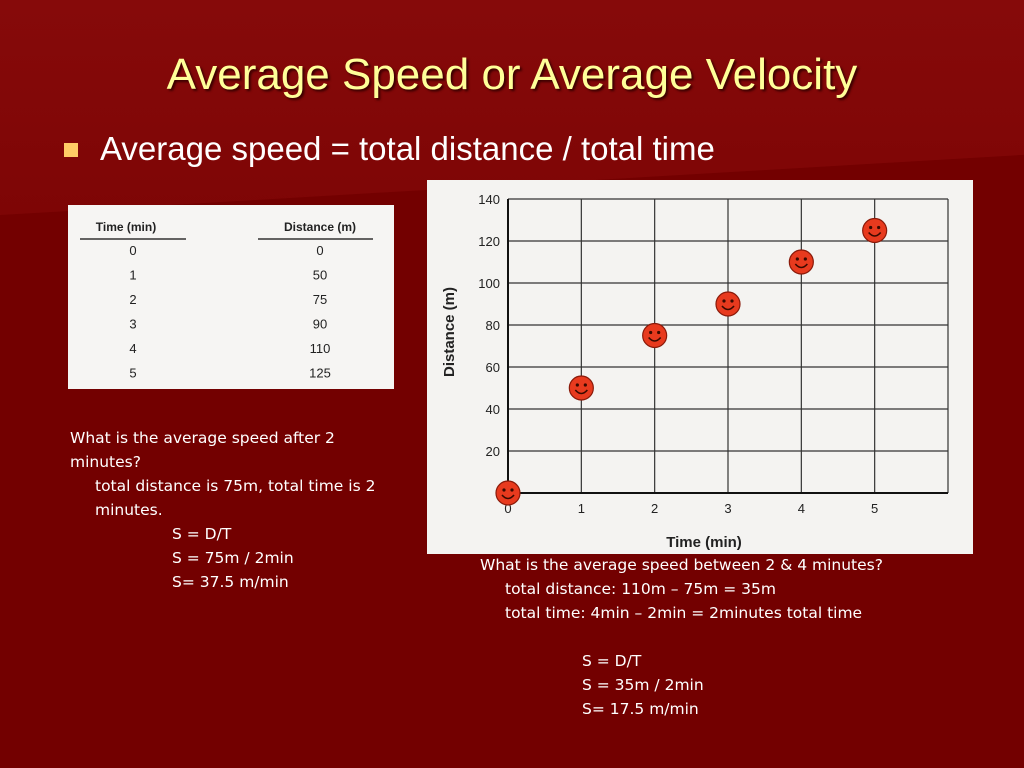  Describe the element at coordinates (493, 451) in the screenshot. I see `y-tick-label: 20` at that location.